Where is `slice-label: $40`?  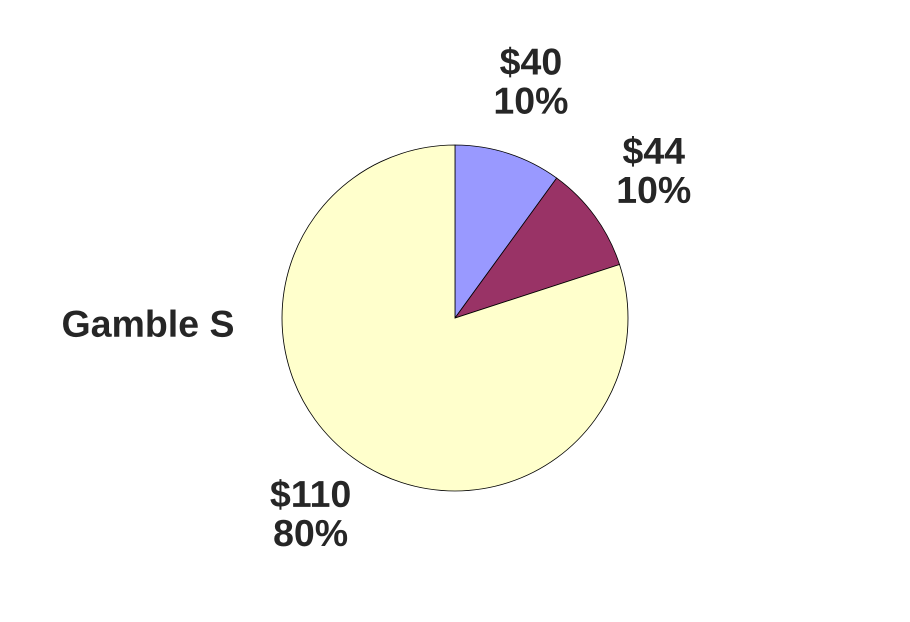
slice-label: $40 is located at coordinates (530, 62).